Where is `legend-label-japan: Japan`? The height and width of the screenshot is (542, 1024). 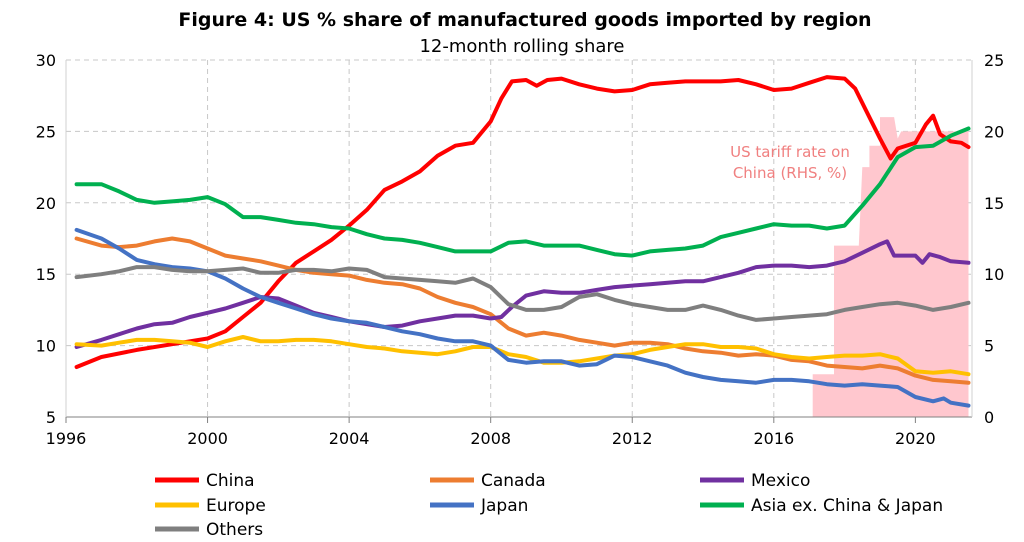 legend-label-japan: Japan is located at coordinates (504, 506).